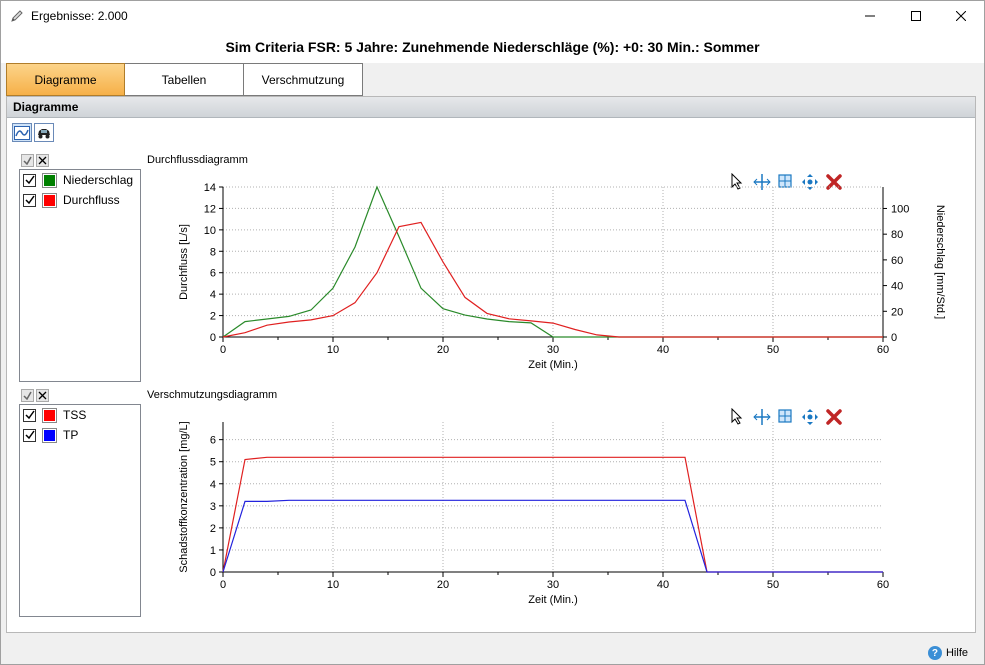 The height and width of the screenshot is (665, 985). What do you see at coordinates (213, 485) in the screenshot?
I see `y-tick-label: 4` at bounding box center [213, 485].